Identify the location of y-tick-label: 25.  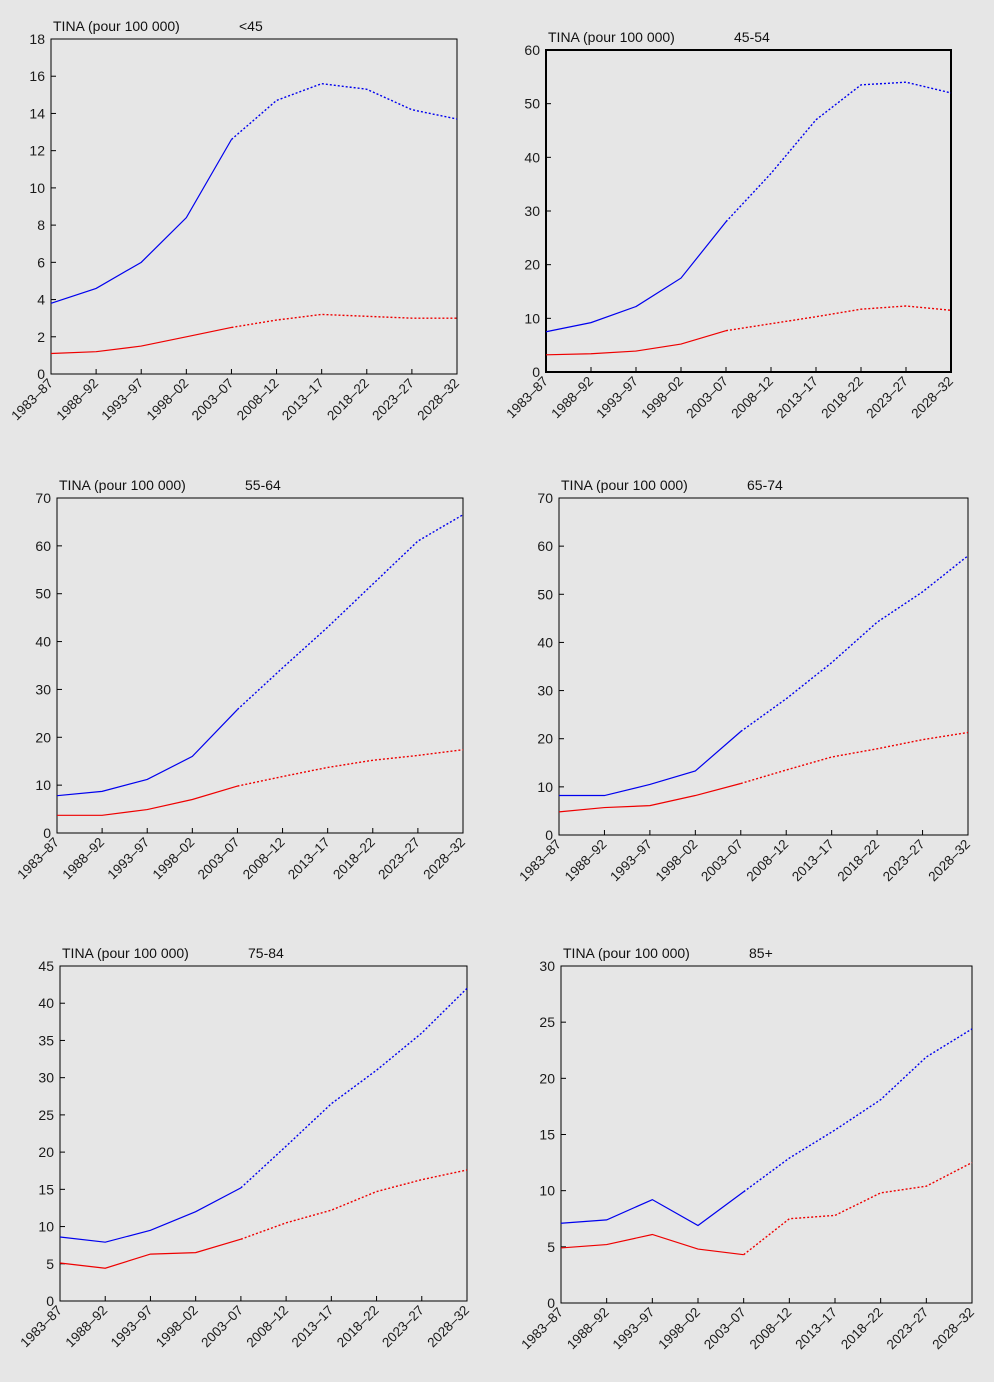
(46, 1115).